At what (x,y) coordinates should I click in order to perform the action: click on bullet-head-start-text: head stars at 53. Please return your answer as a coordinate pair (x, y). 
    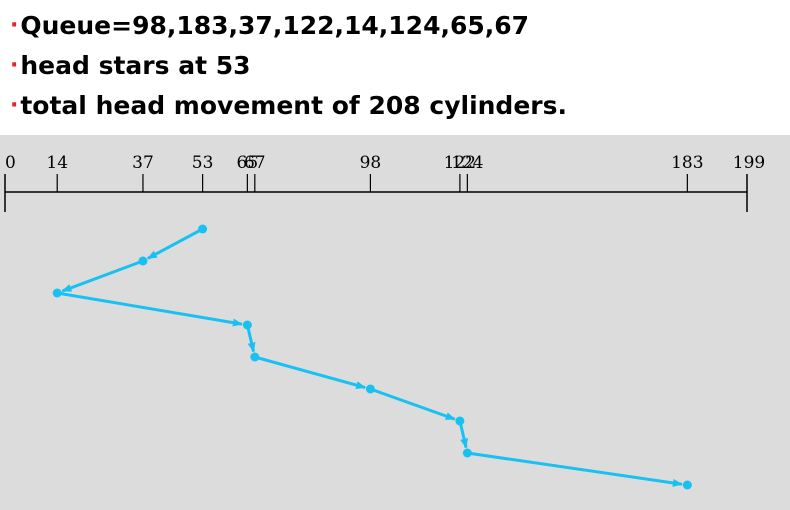
    Looking at the image, I should click on (135, 65).